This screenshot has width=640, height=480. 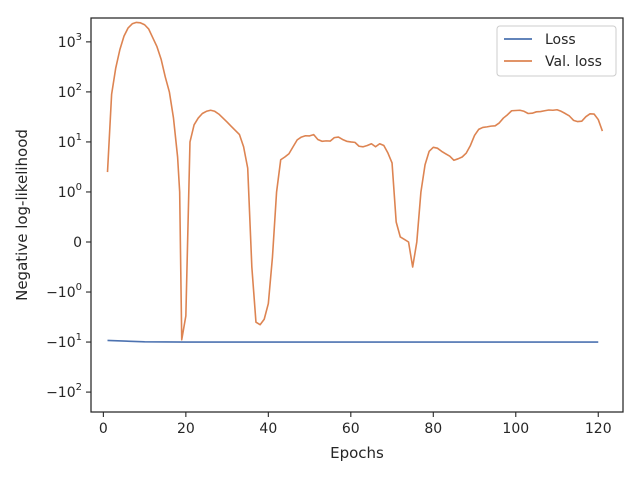 What do you see at coordinates (560, 40) in the screenshot?
I see `legend-label-loss: Loss` at bounding box center [560, 40].